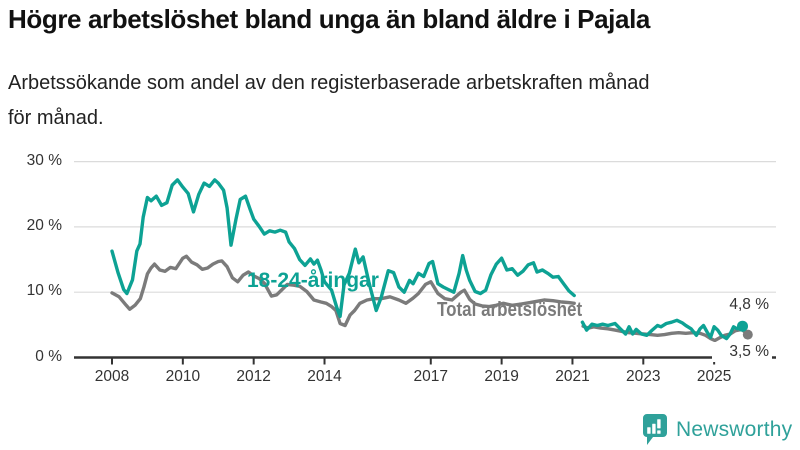 The width and height of the screenshot is (800, 450). I want to click on newsworthy-logo: Newsworthy, so click(716, 429).